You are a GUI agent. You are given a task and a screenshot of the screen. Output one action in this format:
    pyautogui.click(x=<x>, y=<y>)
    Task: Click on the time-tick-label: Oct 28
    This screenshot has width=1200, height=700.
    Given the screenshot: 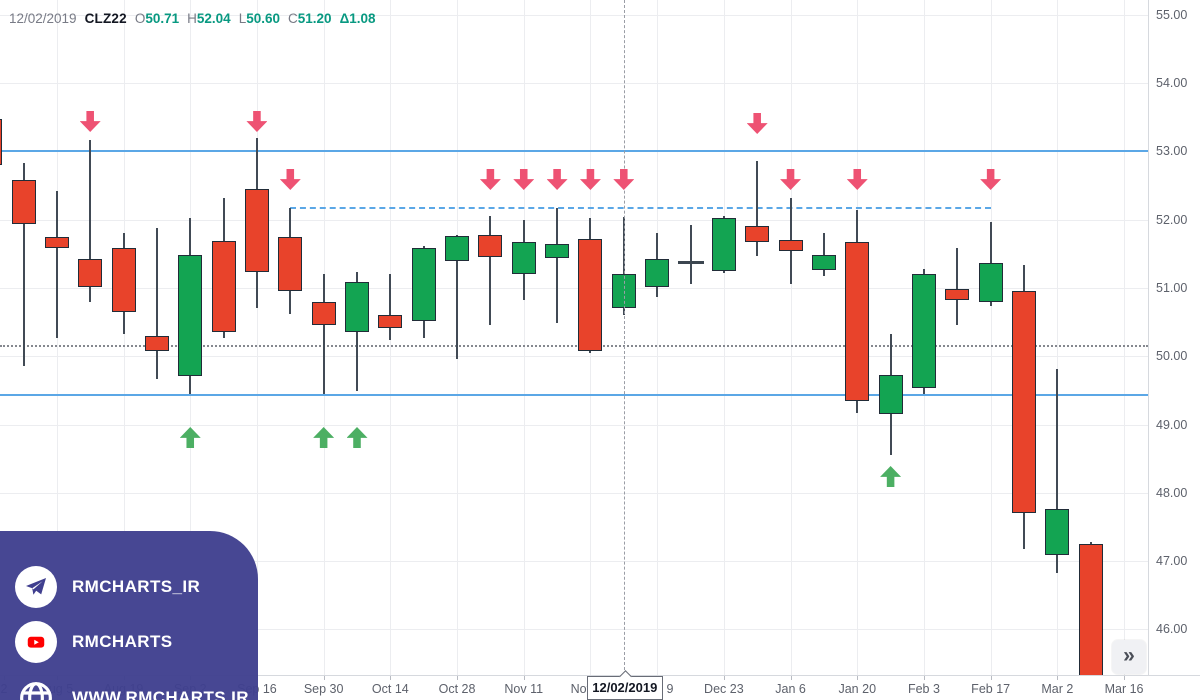 What is the action you would take?
    pyautogui.click(x=457, y=689)
    